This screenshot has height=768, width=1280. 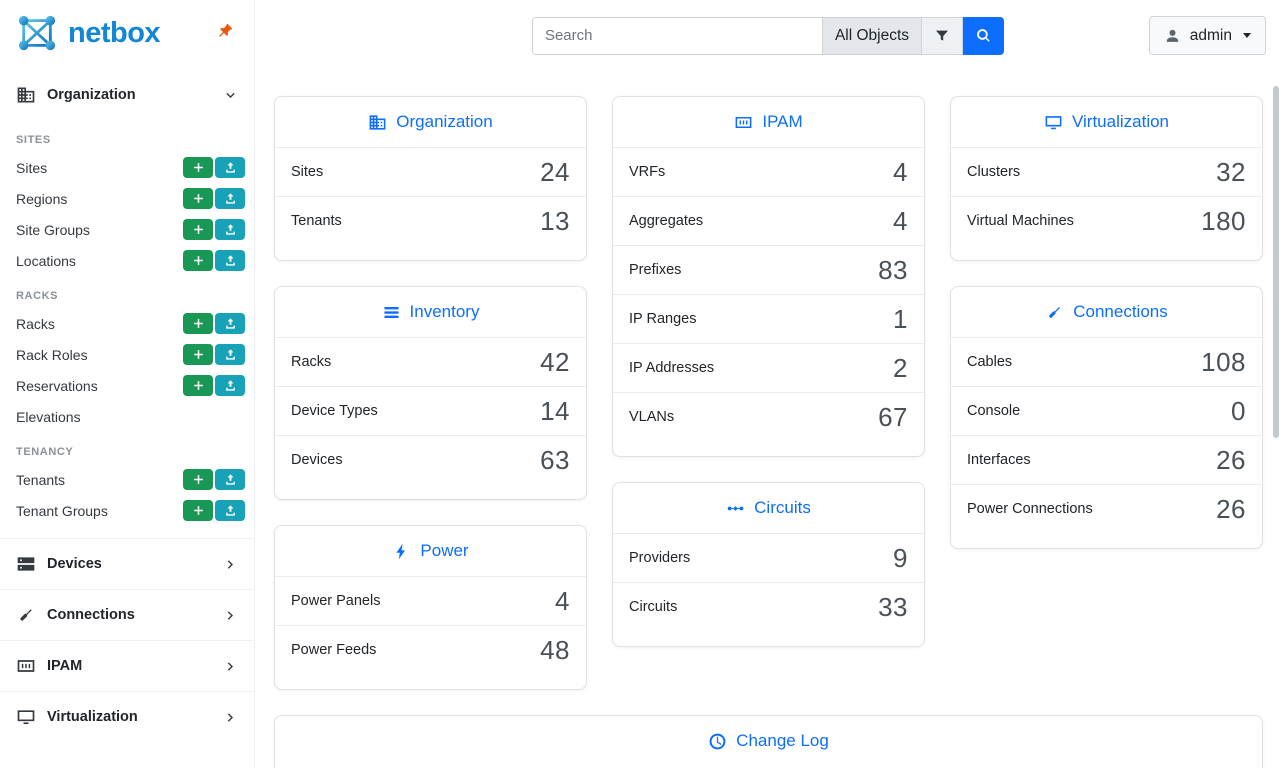 What do you see at coordinates (660, 558) in the screenshot?
I see `stat-label-link: Providers` at bounding box center [660, 558].